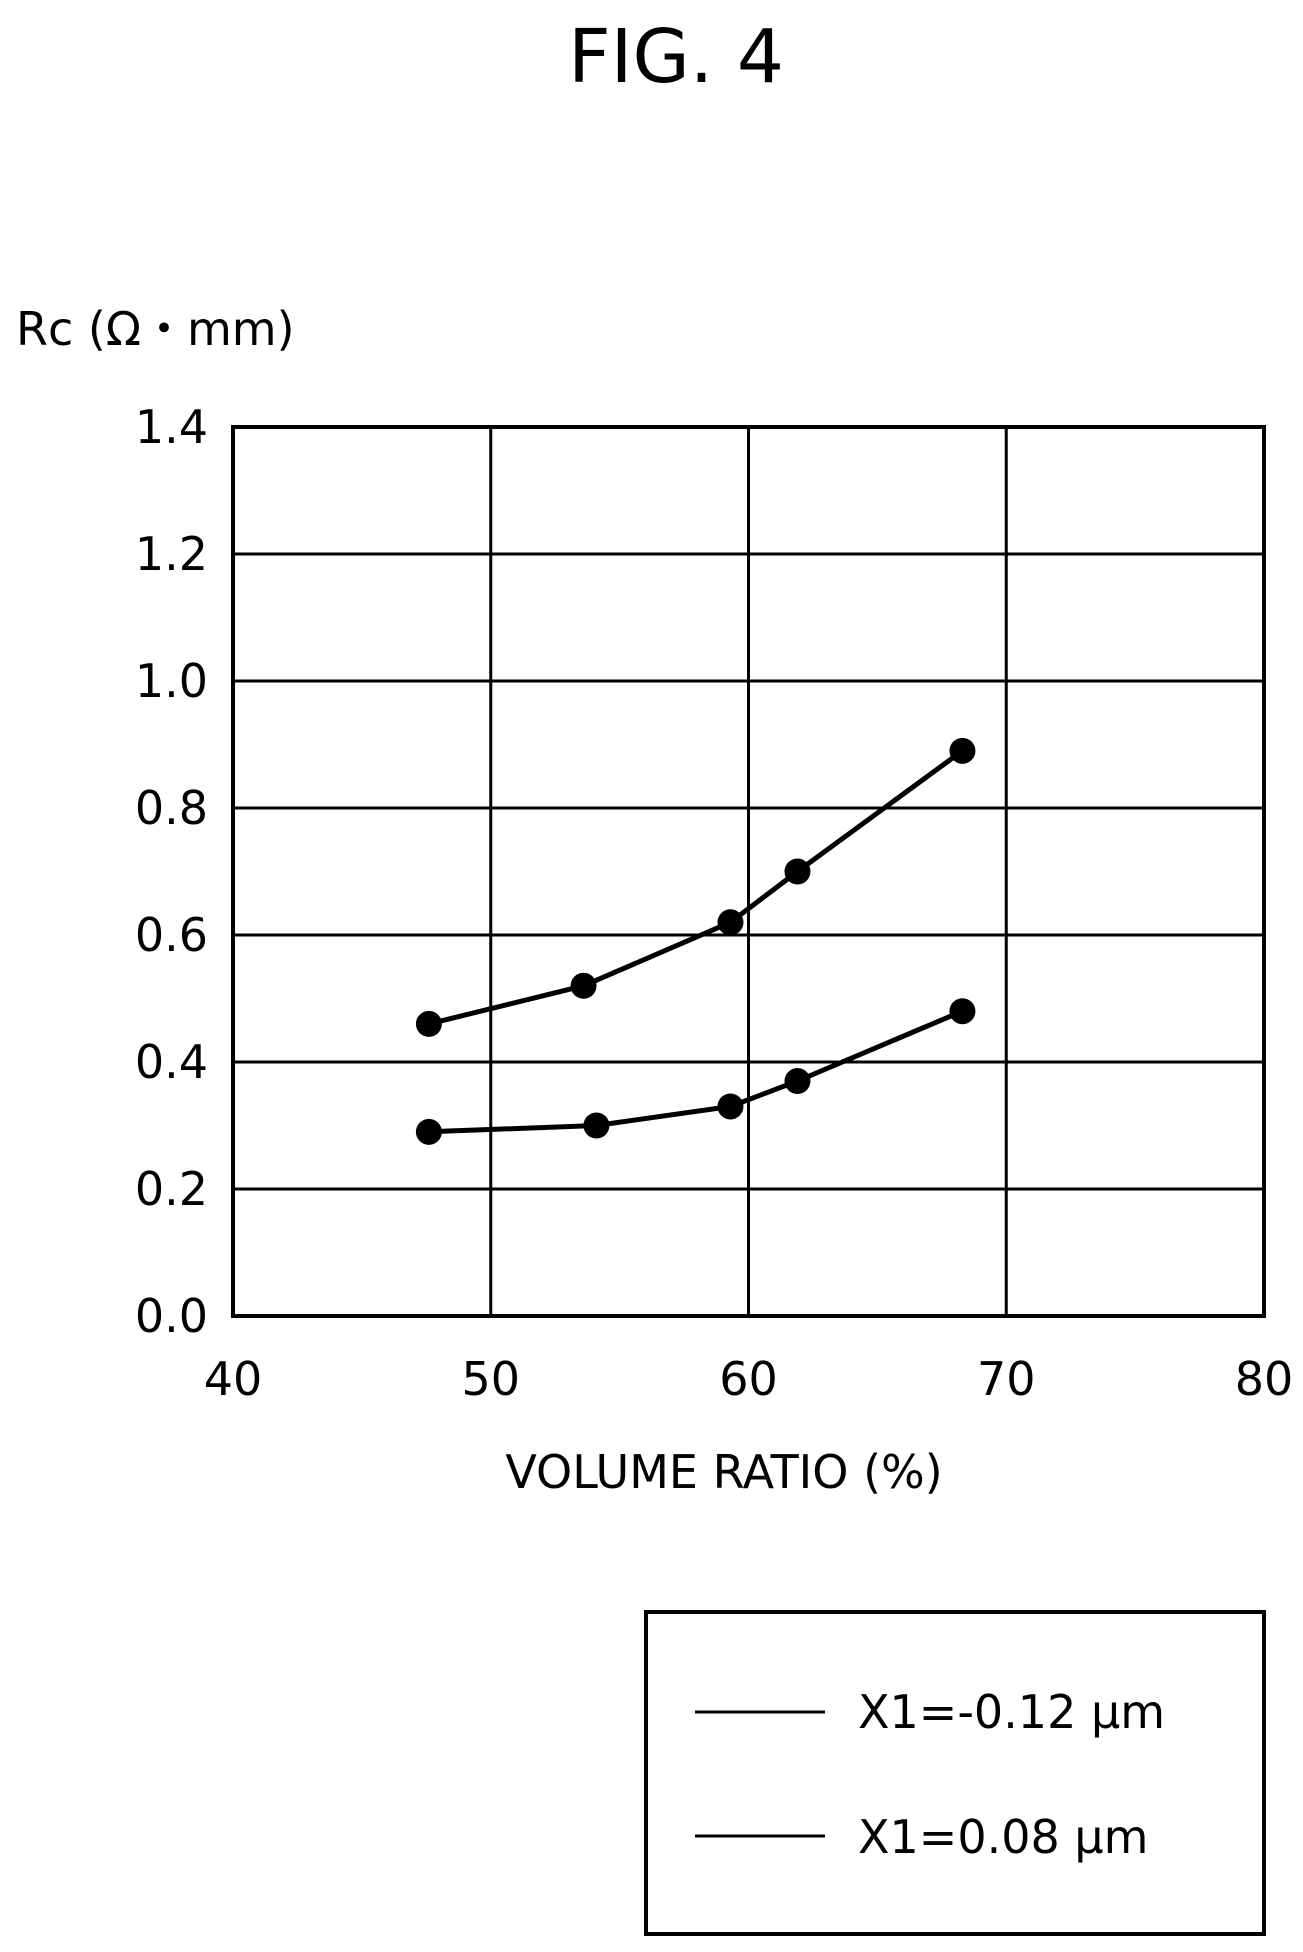 The height and width of the screenshot is (1952, 1303). What do you see at coordinates (490, 1379) in the screenshot?
I see `x-tick-label: 50` at bounding box center [490, 1379].